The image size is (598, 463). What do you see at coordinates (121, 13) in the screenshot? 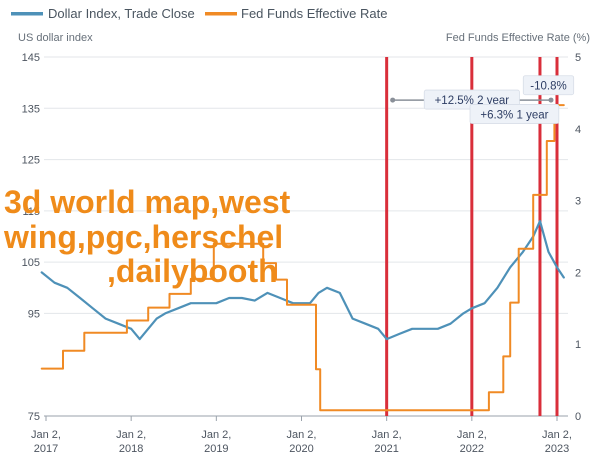
I see `legend-label-dollar-index: Dollar Index, Trade Close` at bounding box center [121, 13].